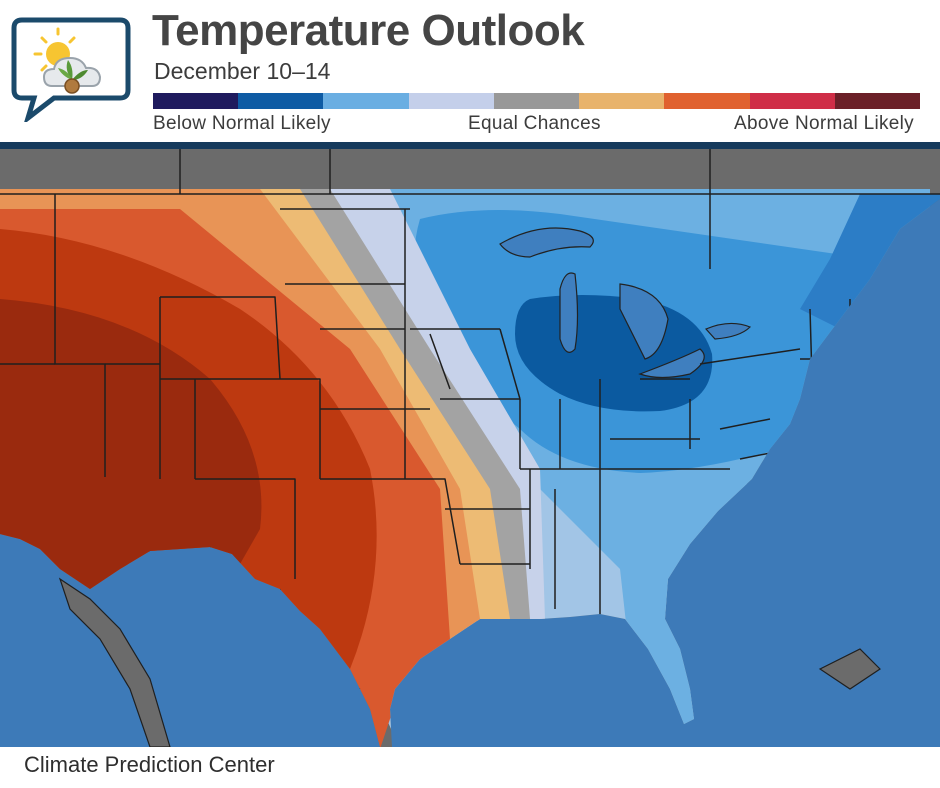 The image size is (940, 788). I want to click on probability-legend, so click(536, 101).